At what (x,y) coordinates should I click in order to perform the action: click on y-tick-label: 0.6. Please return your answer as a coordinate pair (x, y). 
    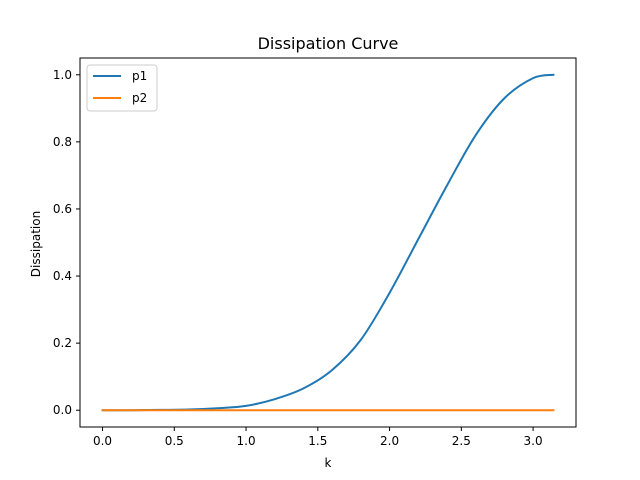
    Looking at the image, I should click on (62, 209).